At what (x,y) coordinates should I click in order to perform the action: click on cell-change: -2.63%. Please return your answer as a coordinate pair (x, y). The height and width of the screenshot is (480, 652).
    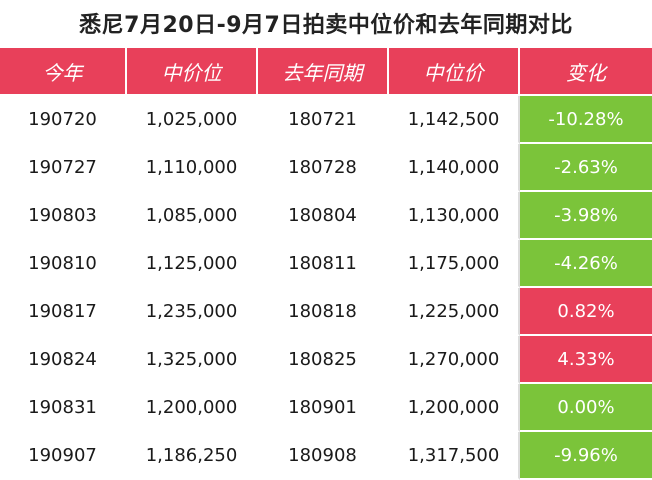
    Looking at the image, I should click on (586, 168).